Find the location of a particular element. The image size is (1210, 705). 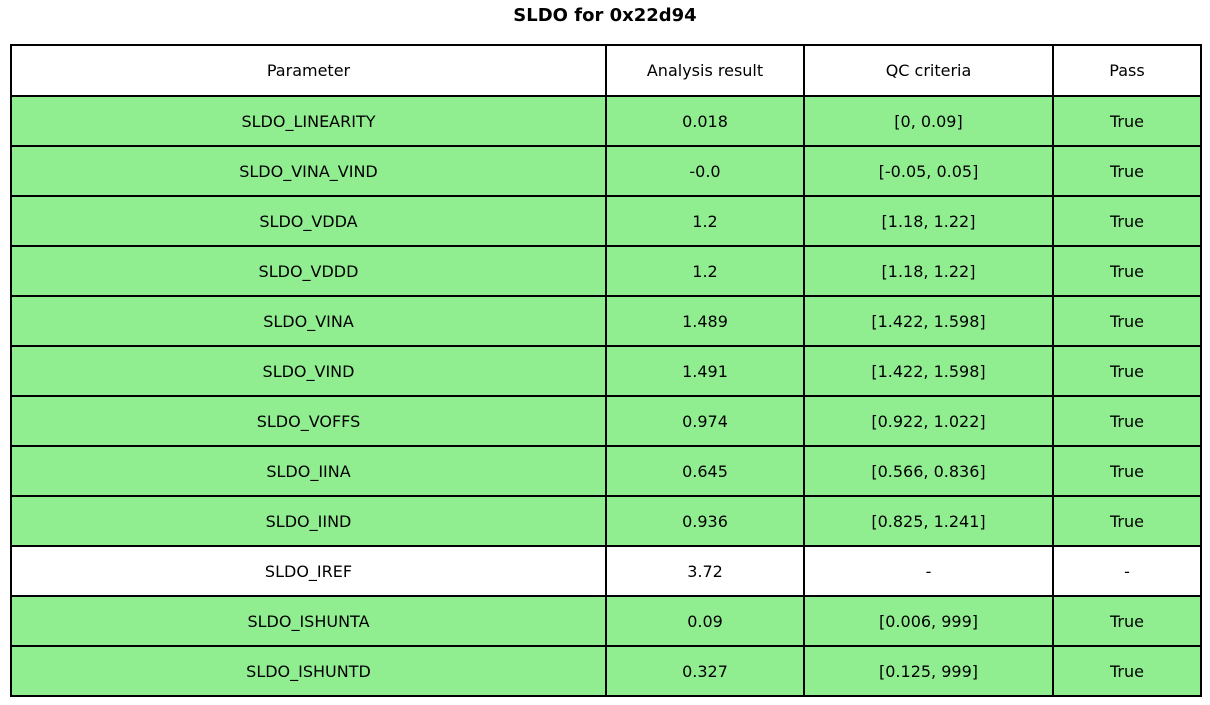

cell-parameter: SLDO_ISHUNTA is located at coordinates (308, 621).